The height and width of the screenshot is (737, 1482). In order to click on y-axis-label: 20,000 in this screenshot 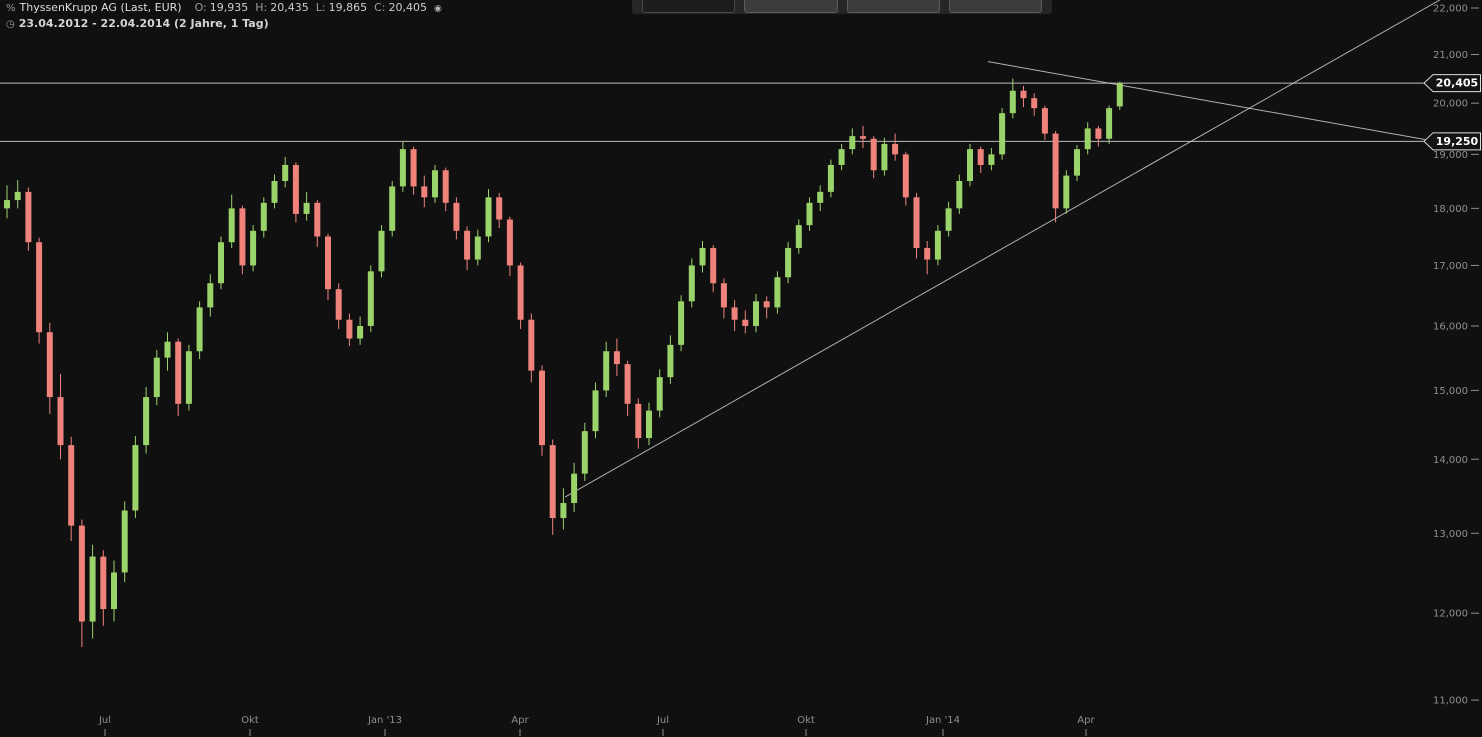, I will do `click(1450, 104)`.